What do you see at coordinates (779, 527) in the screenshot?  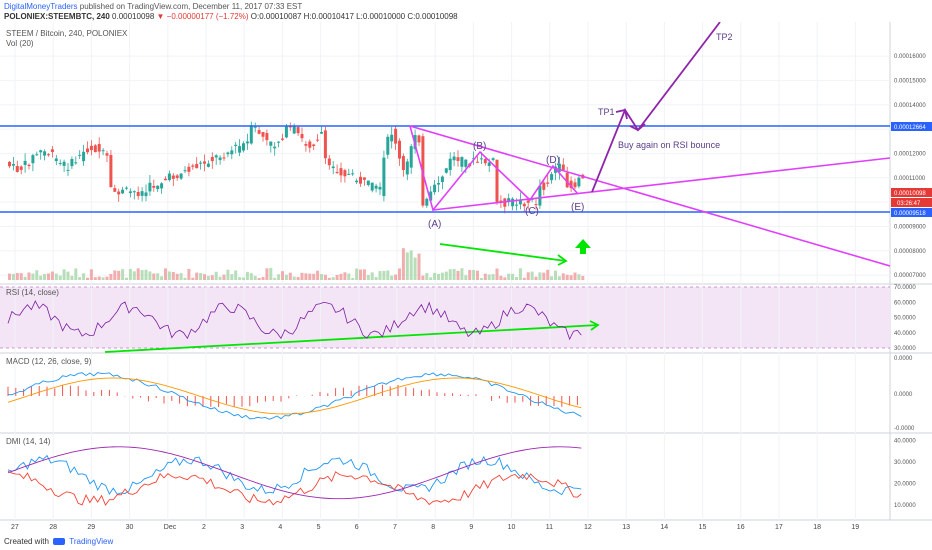 I see `x-tick-label: 17` at bounding box center [779, 527].